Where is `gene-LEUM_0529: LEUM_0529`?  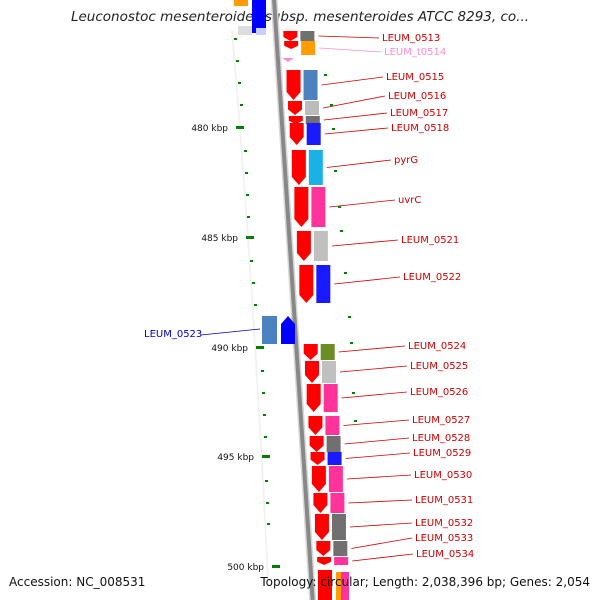
gene-LEUM_0529: LEUM_0529 is located at coordinates (391, 456).